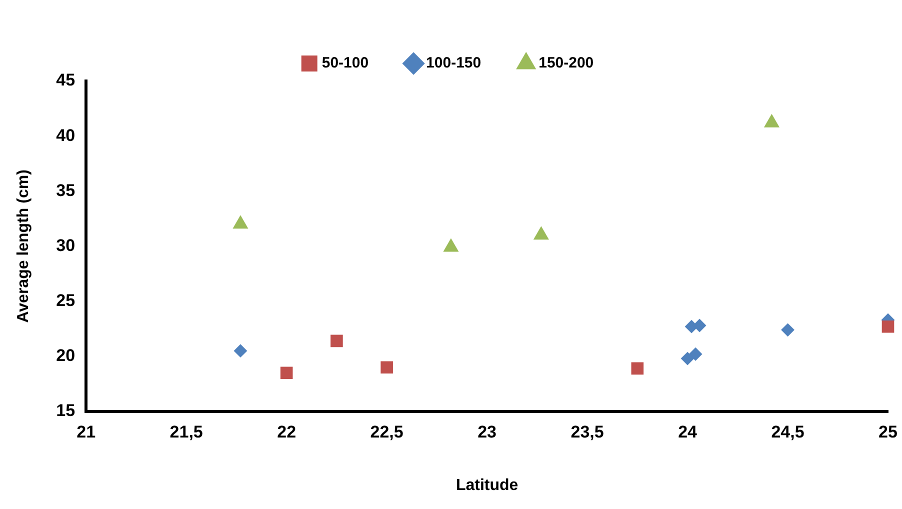  Describe the element at coordinates (23, 246) in the screenshot. I see `y-axis-title: Average length (cm)` at that location.